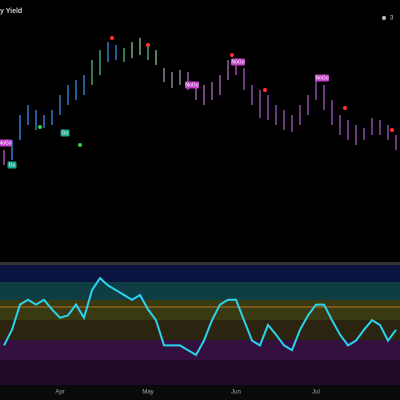 Image resolution: width=400 pixels, height=400 pixels. Describe the element at coordinates (200, 392) in the screenshot. I see `x-axis-strip` at that location.